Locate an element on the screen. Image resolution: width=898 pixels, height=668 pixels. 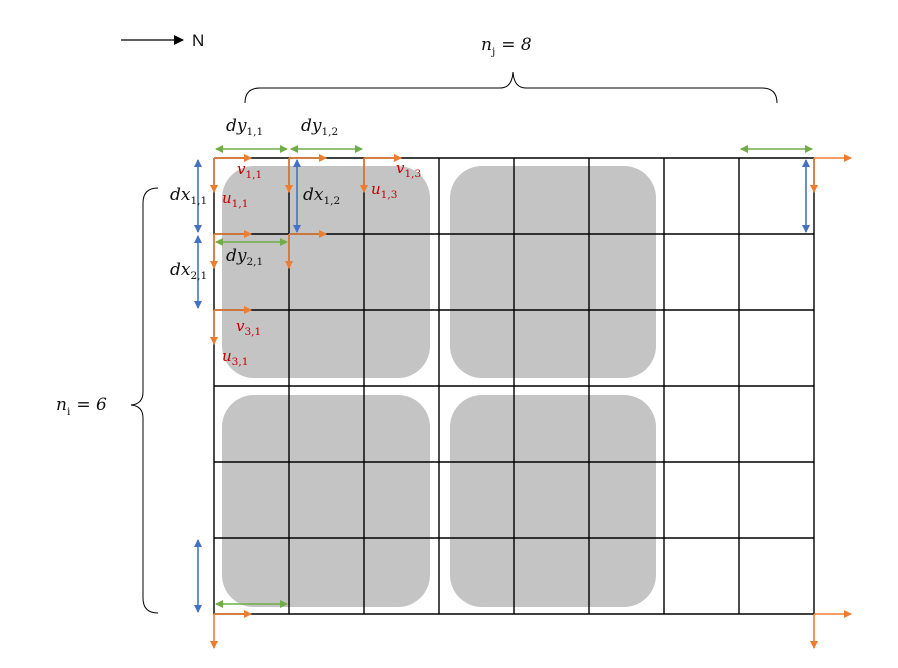
dx-label-2-1: dx2,1 is located at coordinates (188, 271).